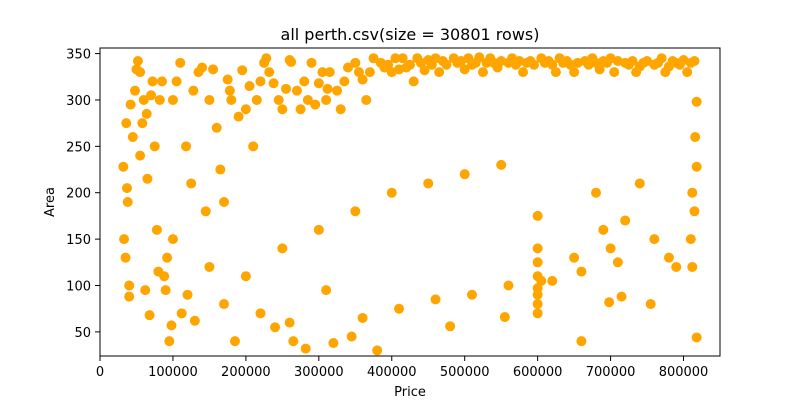 This screenshot has width=800, height=400. Describe the element at coordinates (78, 286) in the screenshot. I see `y-tick-label: 100` at that location.